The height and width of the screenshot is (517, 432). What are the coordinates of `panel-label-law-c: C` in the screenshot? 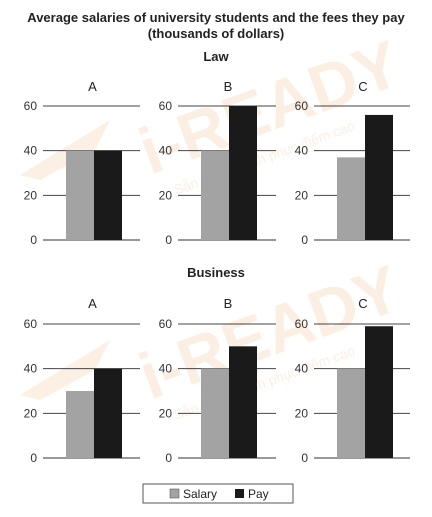 It's located at (362, 86).